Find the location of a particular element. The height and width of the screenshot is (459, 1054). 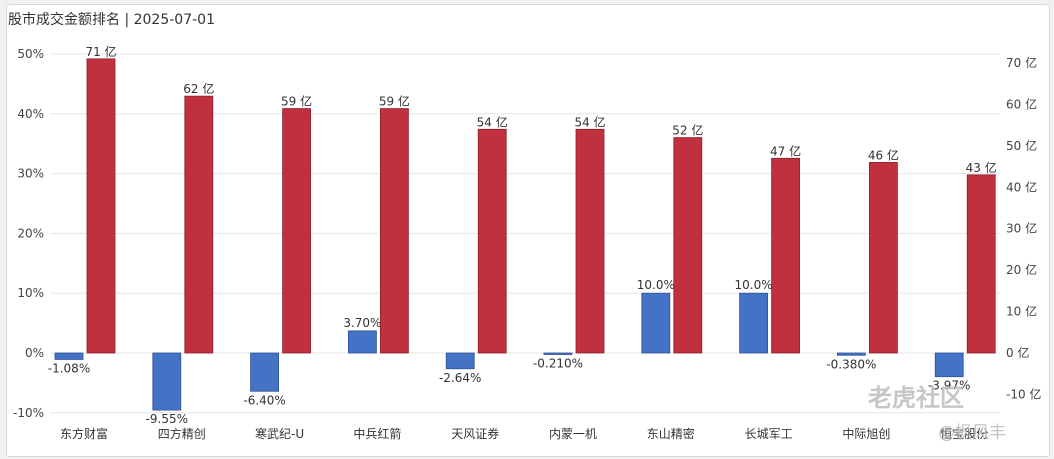

watermark-brand: 老虎社区 is located at coordinates (916, 398).